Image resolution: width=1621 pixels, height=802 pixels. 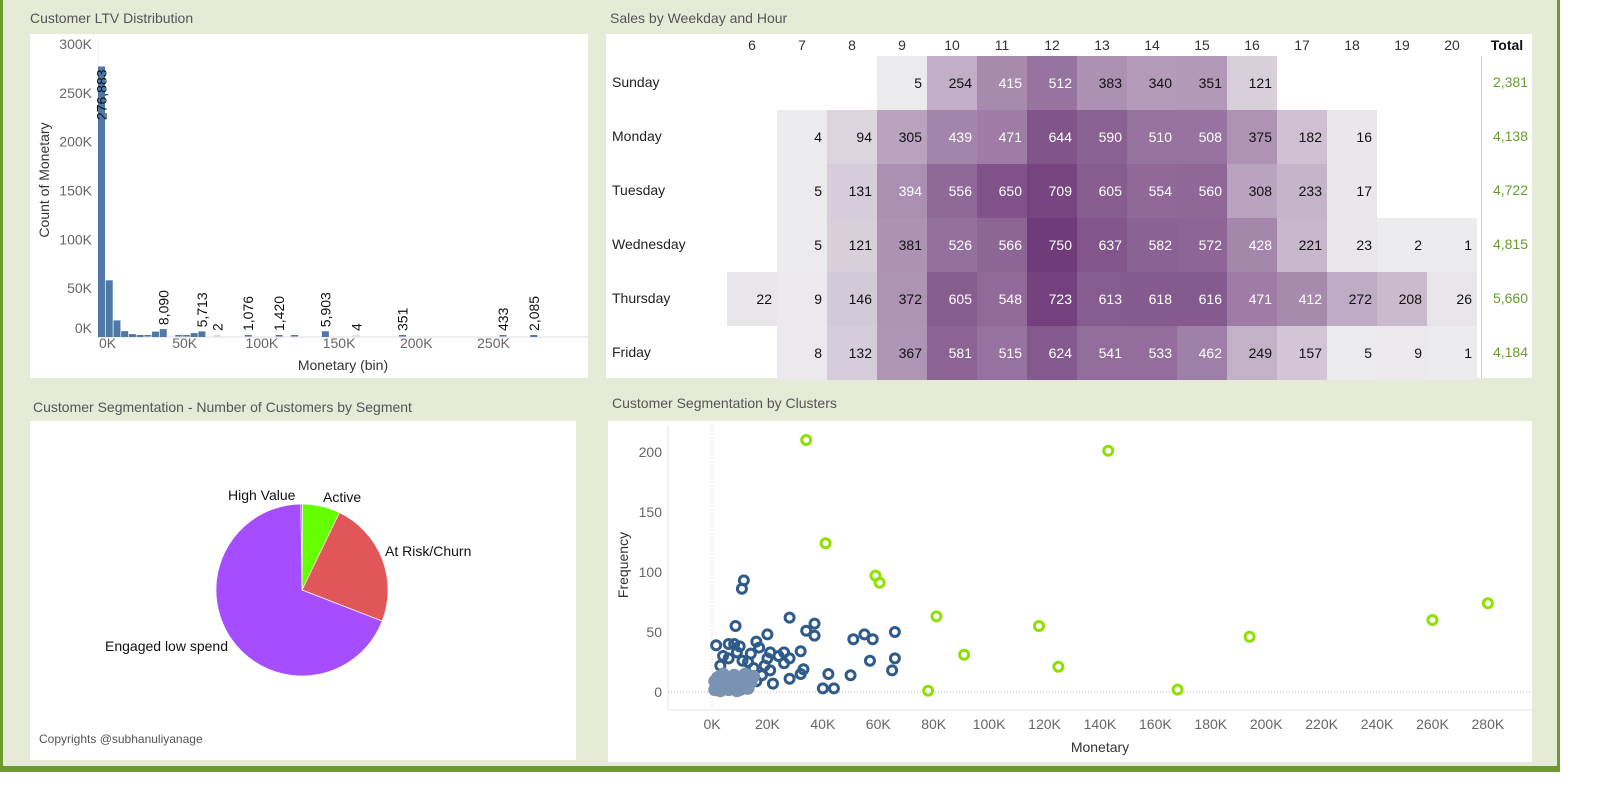 I want to click on weekday-label: Wednesday, so click(x=649, y=244).